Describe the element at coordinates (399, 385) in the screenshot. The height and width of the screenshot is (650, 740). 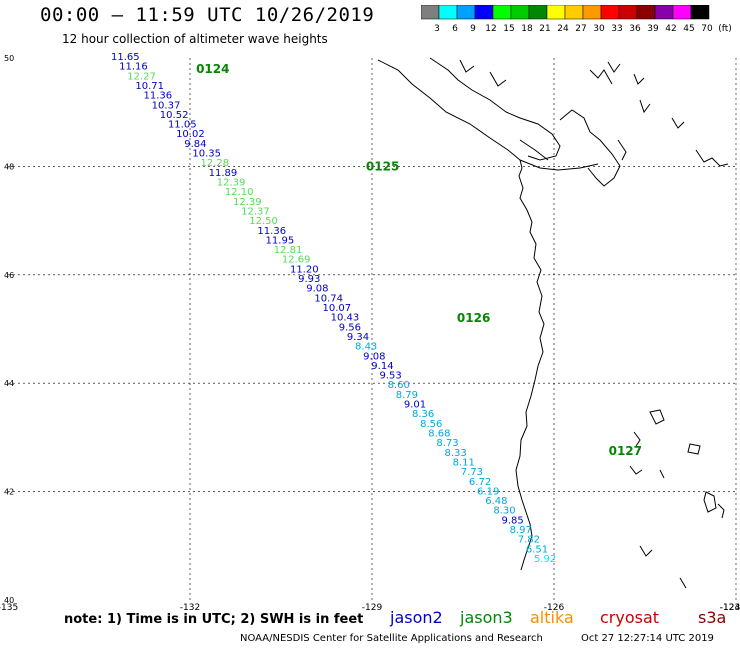
I see `swh-value: 8.60` at that location.